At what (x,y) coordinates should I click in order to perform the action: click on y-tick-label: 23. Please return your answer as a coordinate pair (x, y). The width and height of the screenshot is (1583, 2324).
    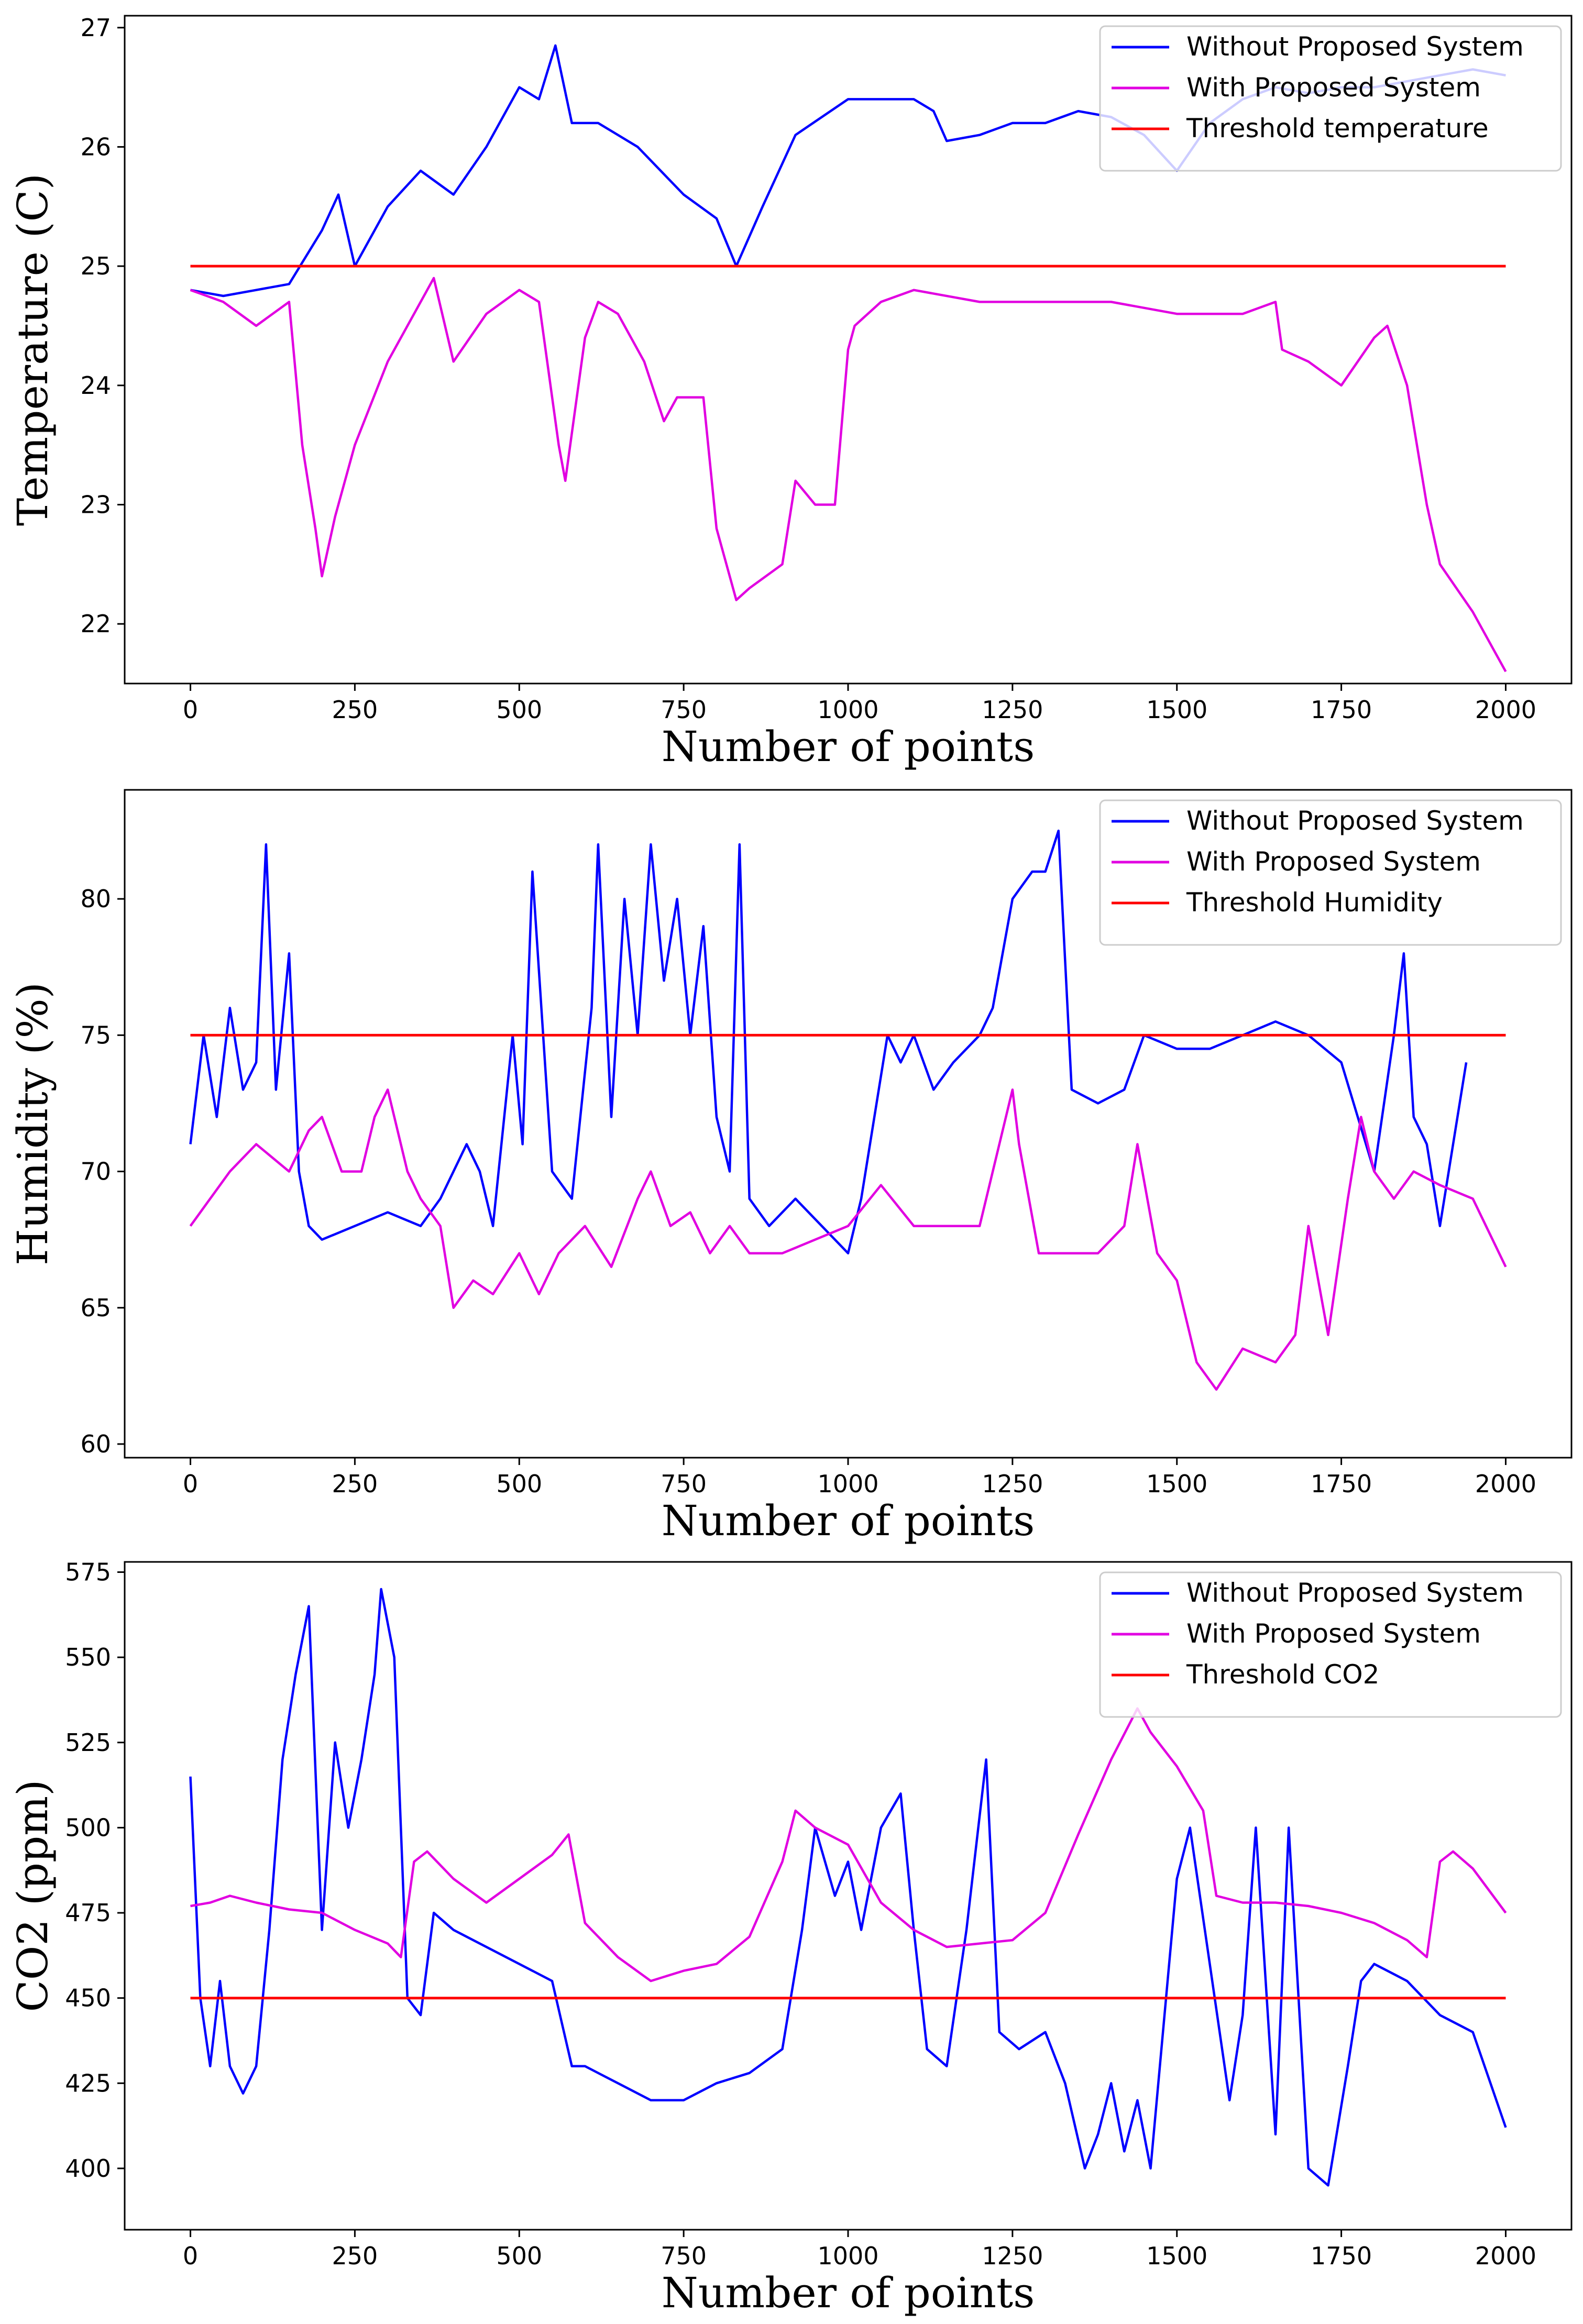
    Looking at the image, I should click on (95, 505).